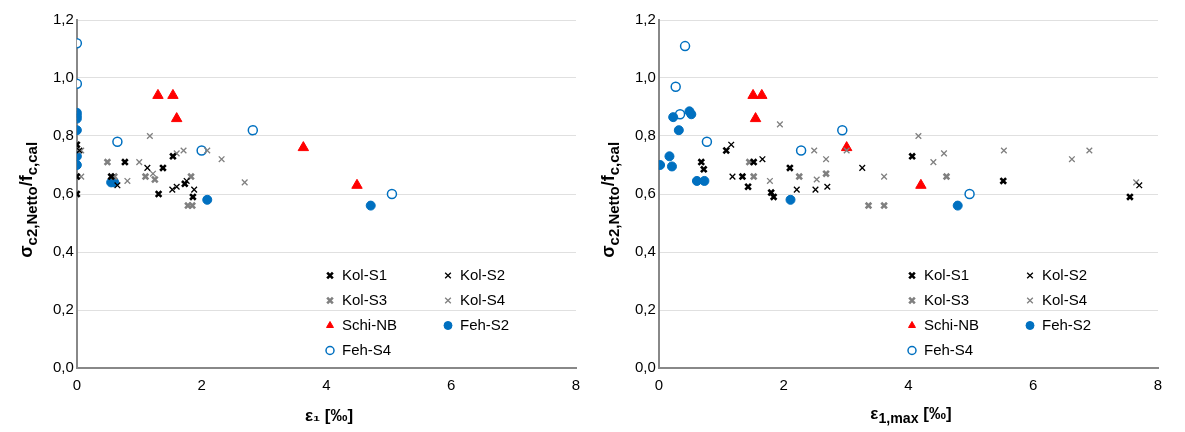 This screenshot has width=1185, height=432. I want to click on x-axis-title: ε₁ [‰], so click(329, 416).